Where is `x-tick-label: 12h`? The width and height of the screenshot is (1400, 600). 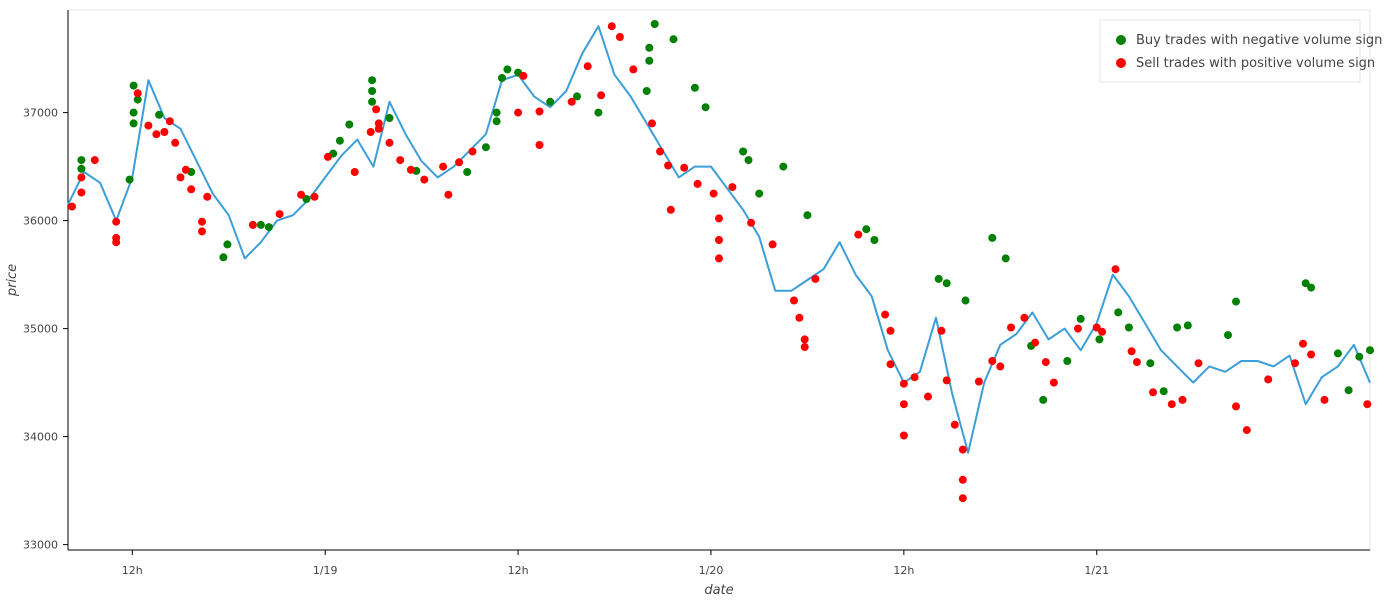 x-tick-label: 12h is located at coordinates (903, 570).